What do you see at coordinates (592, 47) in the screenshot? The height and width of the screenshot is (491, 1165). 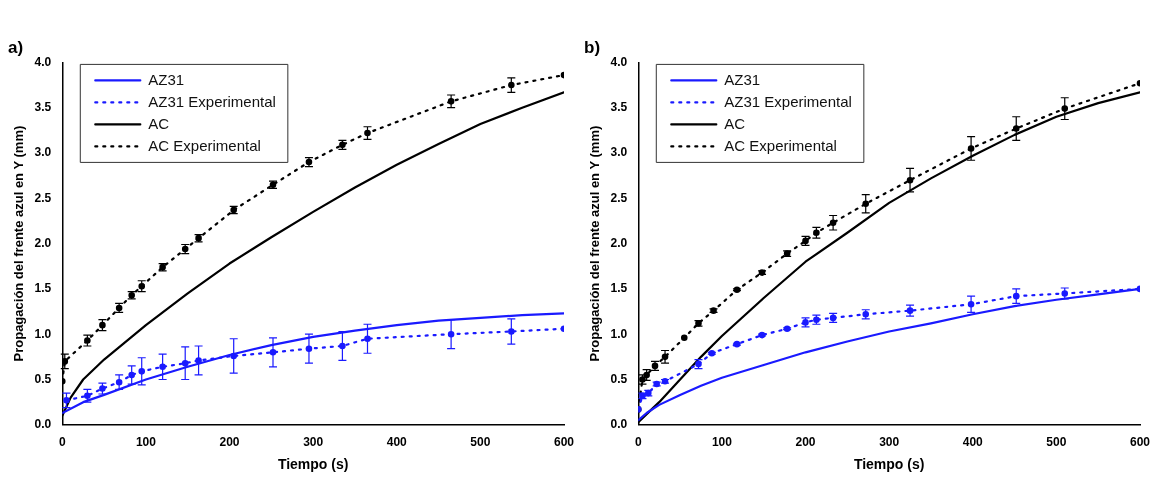 I see `chart-title: b)` at bounding box center [592, 47].